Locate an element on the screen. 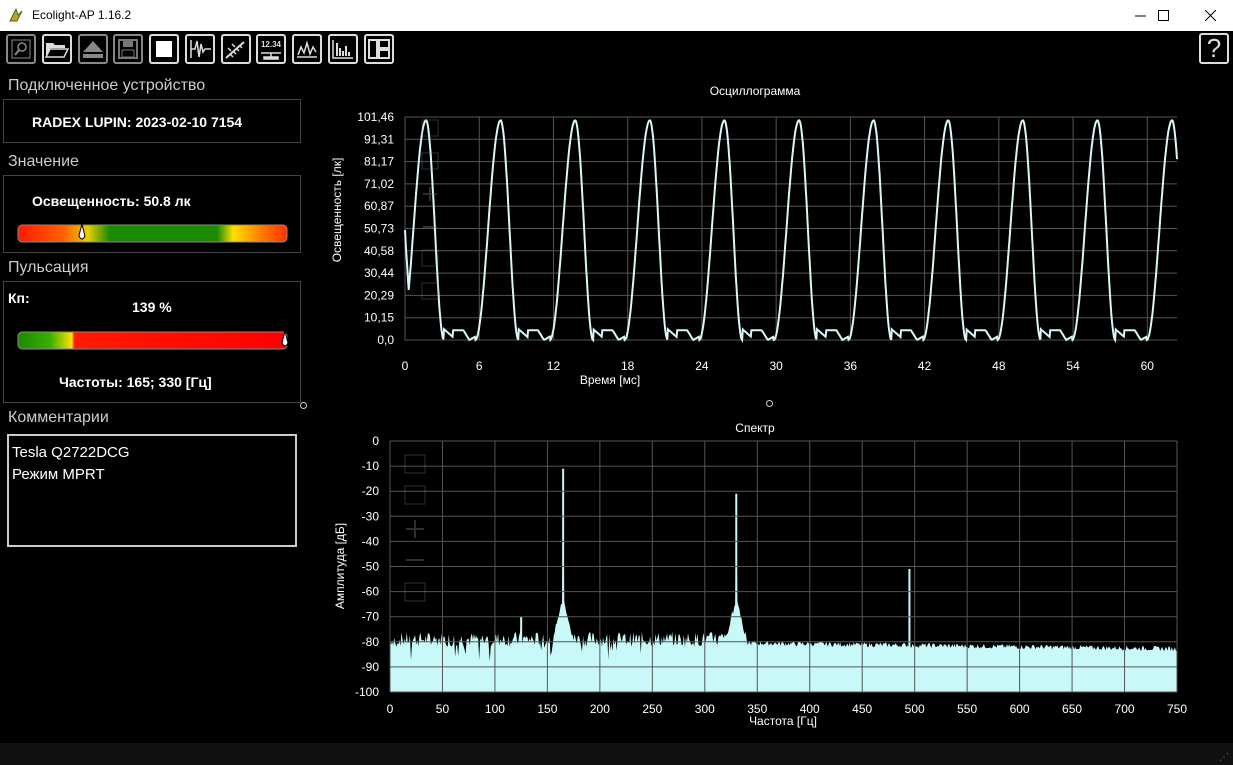 The width and height of the screenshot is (1233, 765). comment-line-2: Режим MPRT is located at coordinates (58, 474).